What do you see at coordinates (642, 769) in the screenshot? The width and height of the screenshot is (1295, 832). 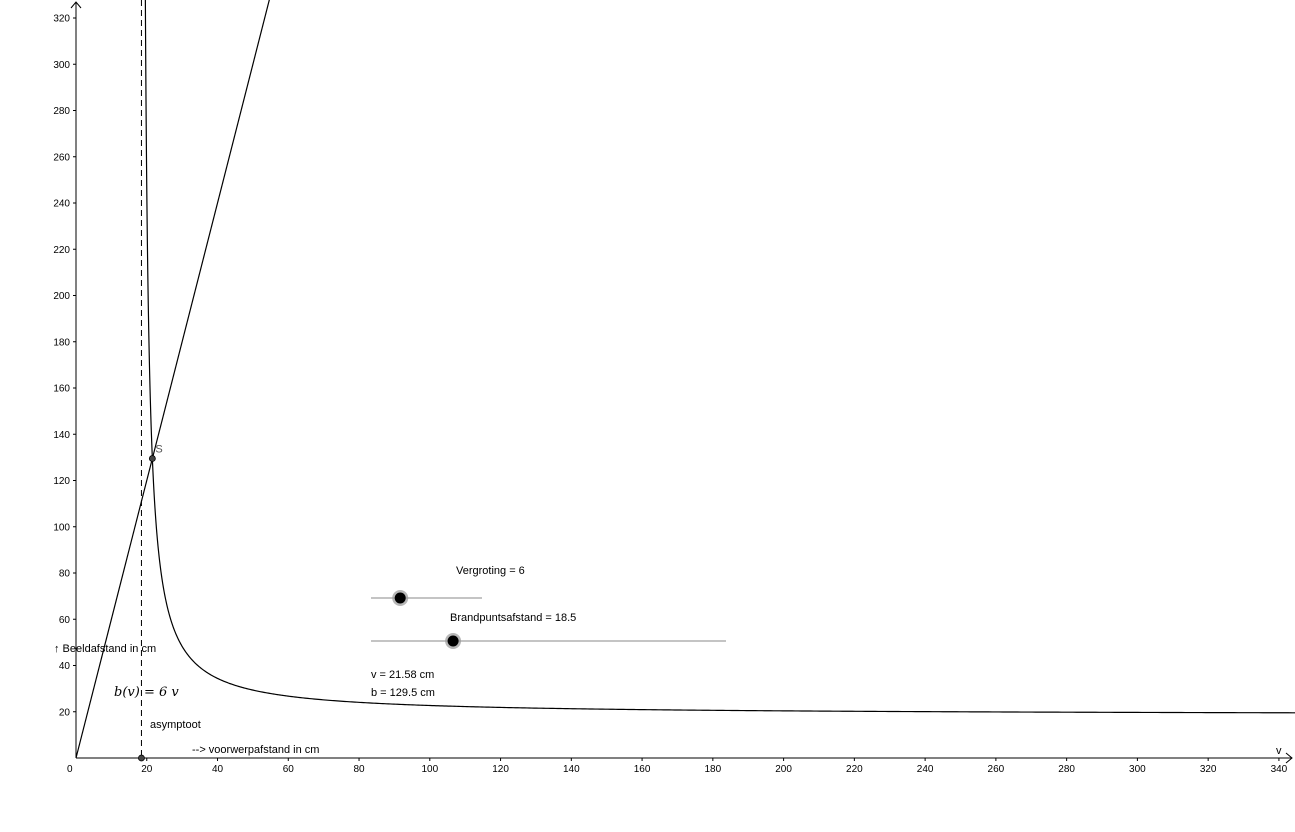 I see `x-tick-label: 160` at bounding box center [642, 769].